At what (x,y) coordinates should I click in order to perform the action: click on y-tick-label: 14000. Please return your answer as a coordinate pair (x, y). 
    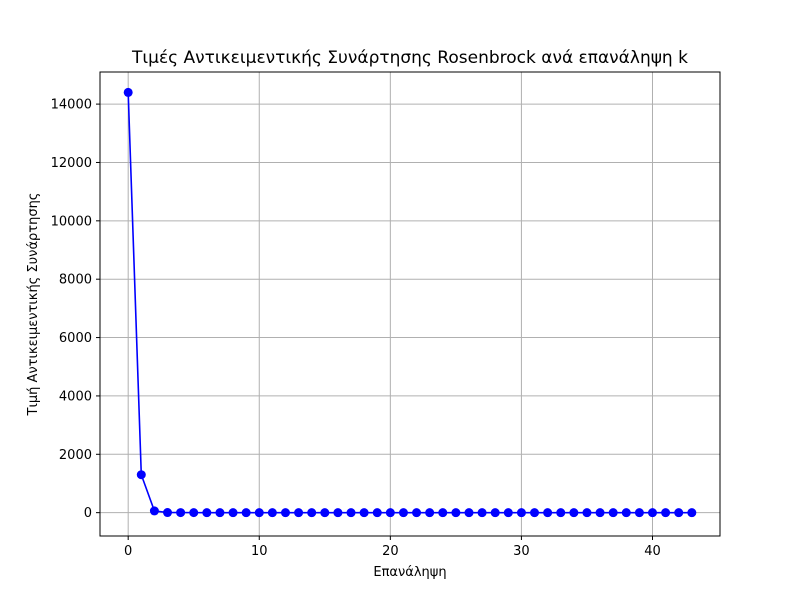
    Looking at the image, I should click on (71, 105).